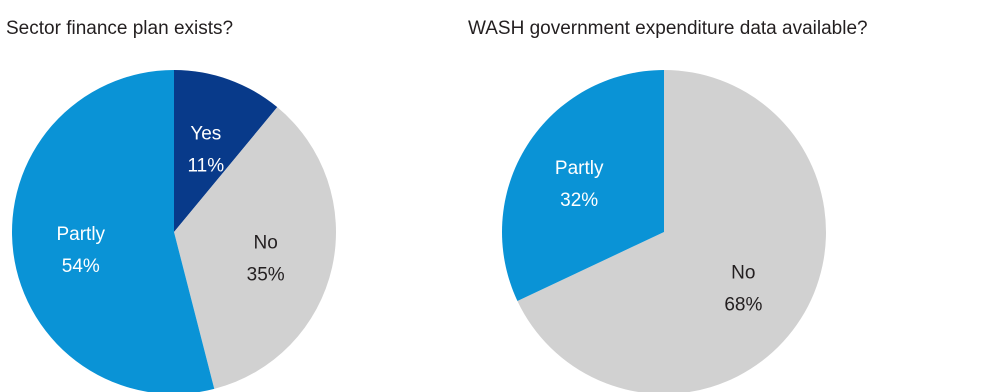 Image resolution: width=989 pixels, height=392 pixels. What do you see at coordinates (579, 200) in the screenshot?
I see `pie-label-partly-value: 32%` at bounding box center [579, 200].